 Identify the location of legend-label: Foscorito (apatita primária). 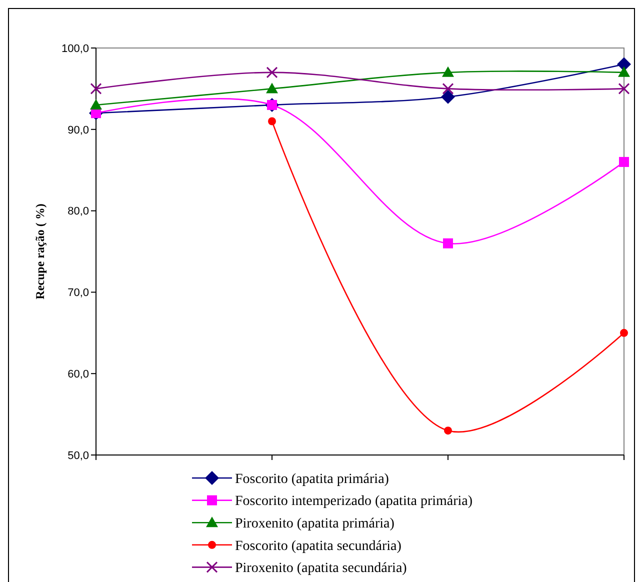
(312, 479).